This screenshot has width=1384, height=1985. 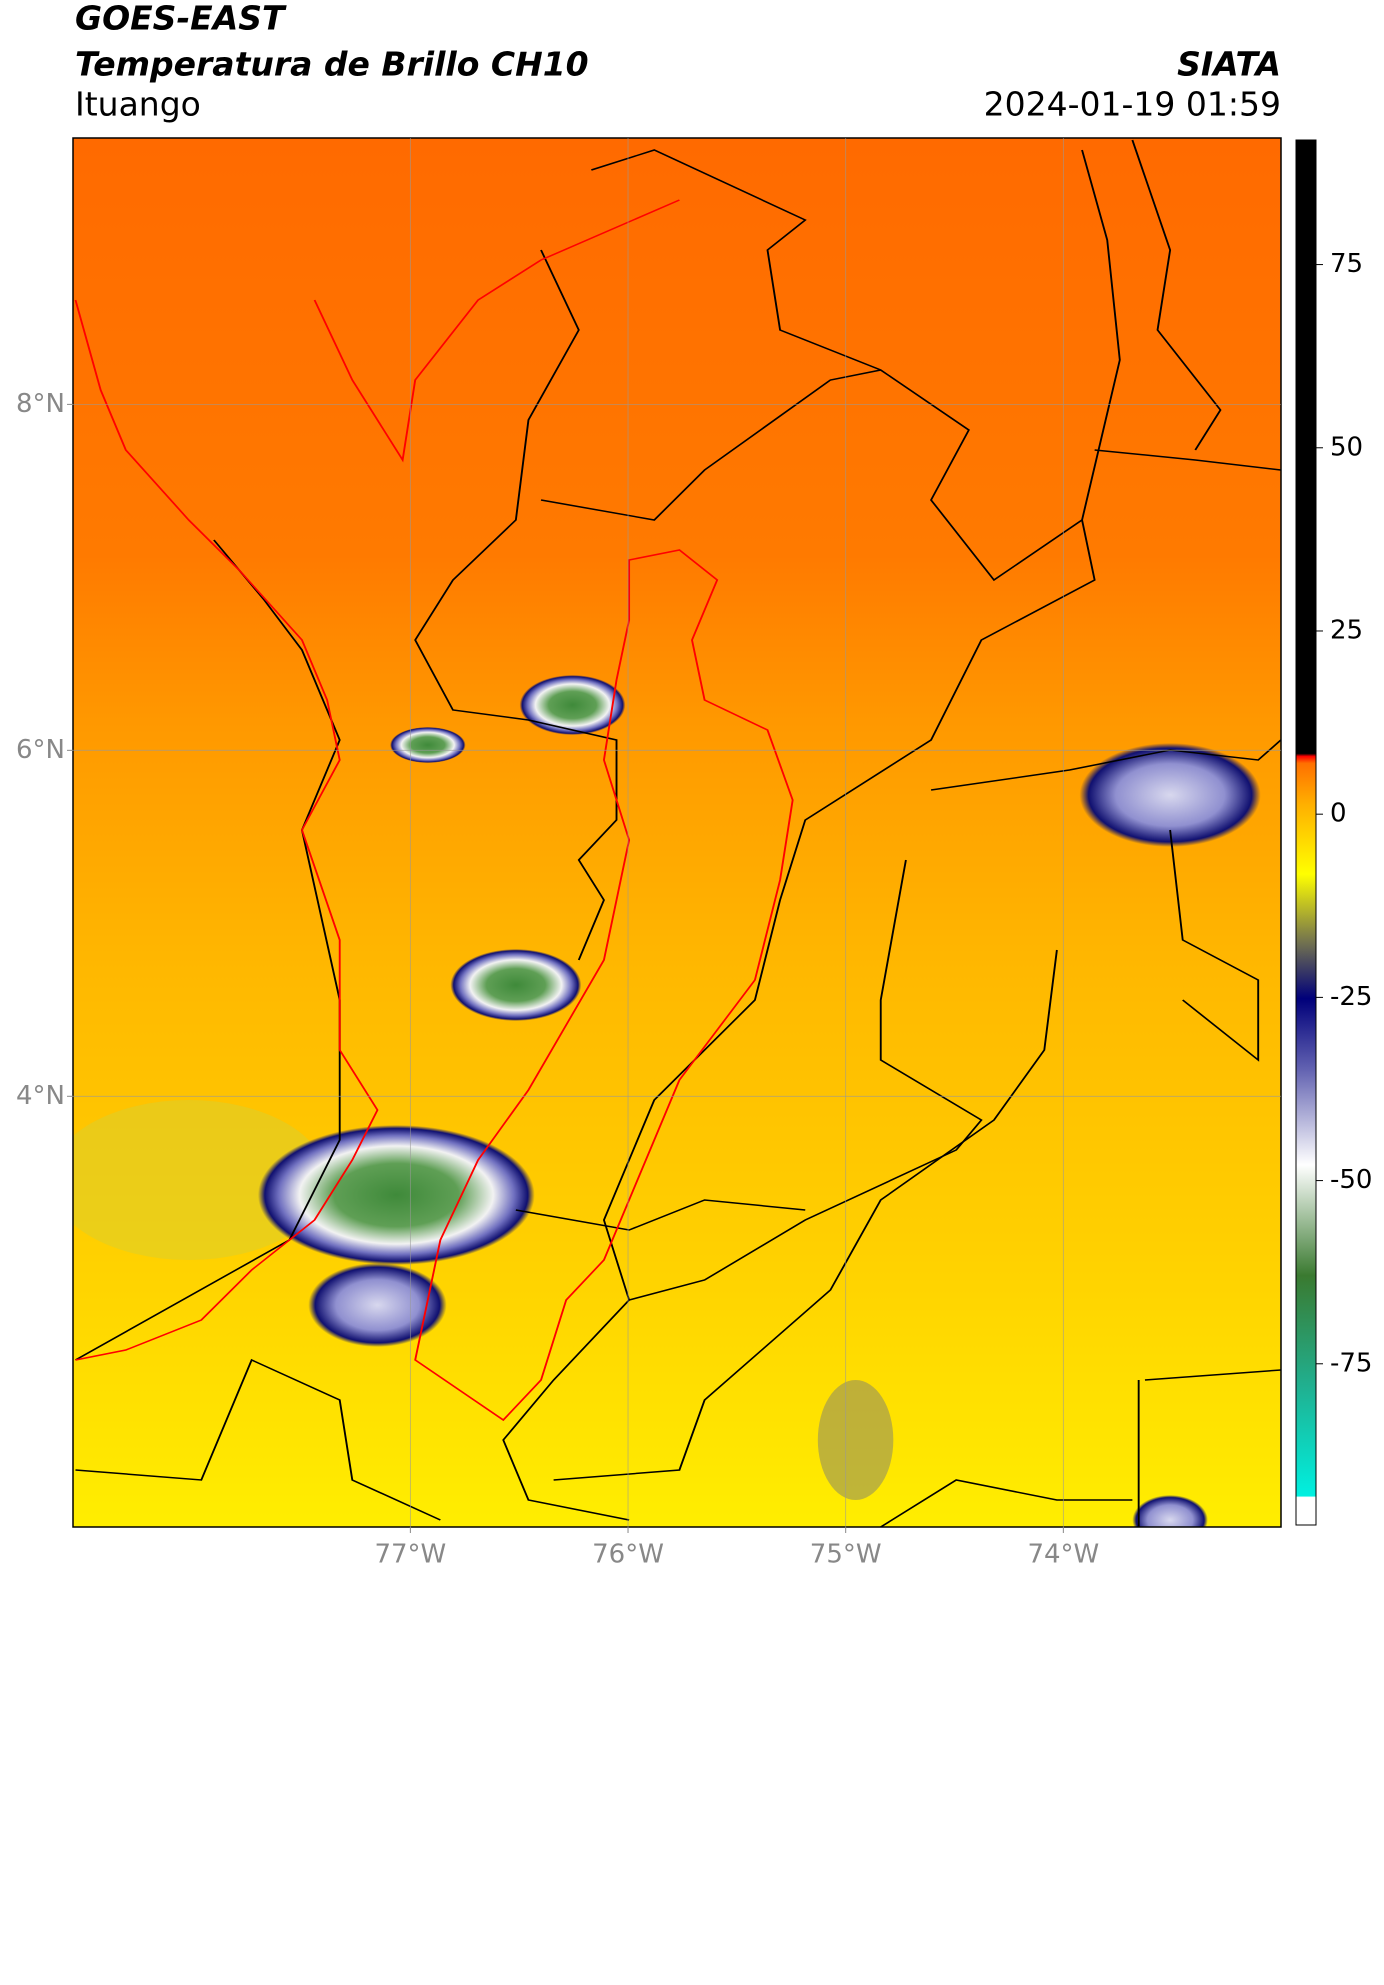 What do you see at coordinates (1346, 447) in the screenshot?
I see `colorbar-tick-label: 50` at bounding box center [1346, 447].